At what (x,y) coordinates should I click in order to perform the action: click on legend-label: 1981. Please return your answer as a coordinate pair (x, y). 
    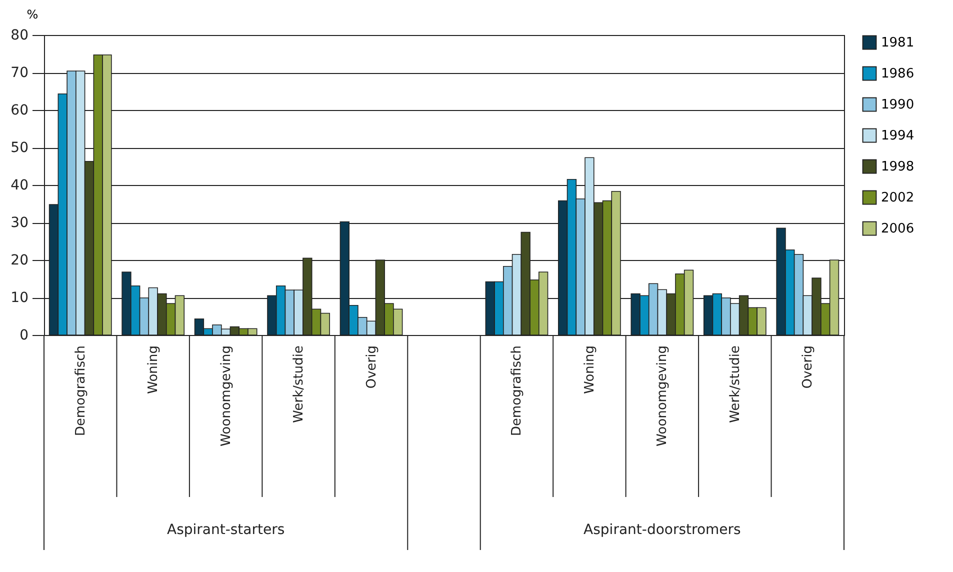
    Looking at the image, I should click on (897, 43).